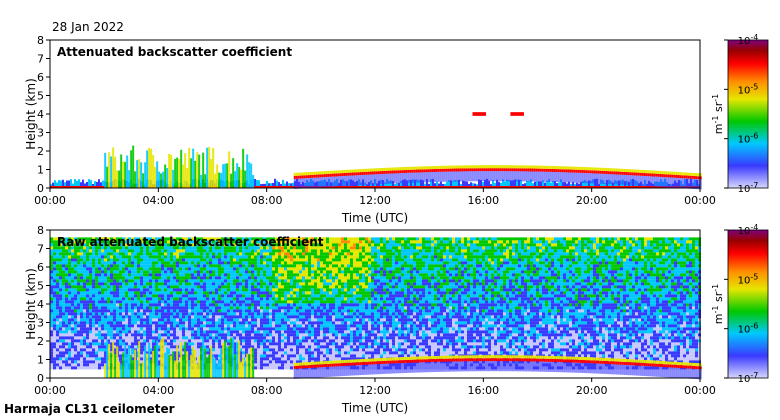 The width and height of the screenshot is (780, 420). Describe the element at coordinates (88, 27) in the screenshot. I see `date-label: 28 Jan 2022` at that location.